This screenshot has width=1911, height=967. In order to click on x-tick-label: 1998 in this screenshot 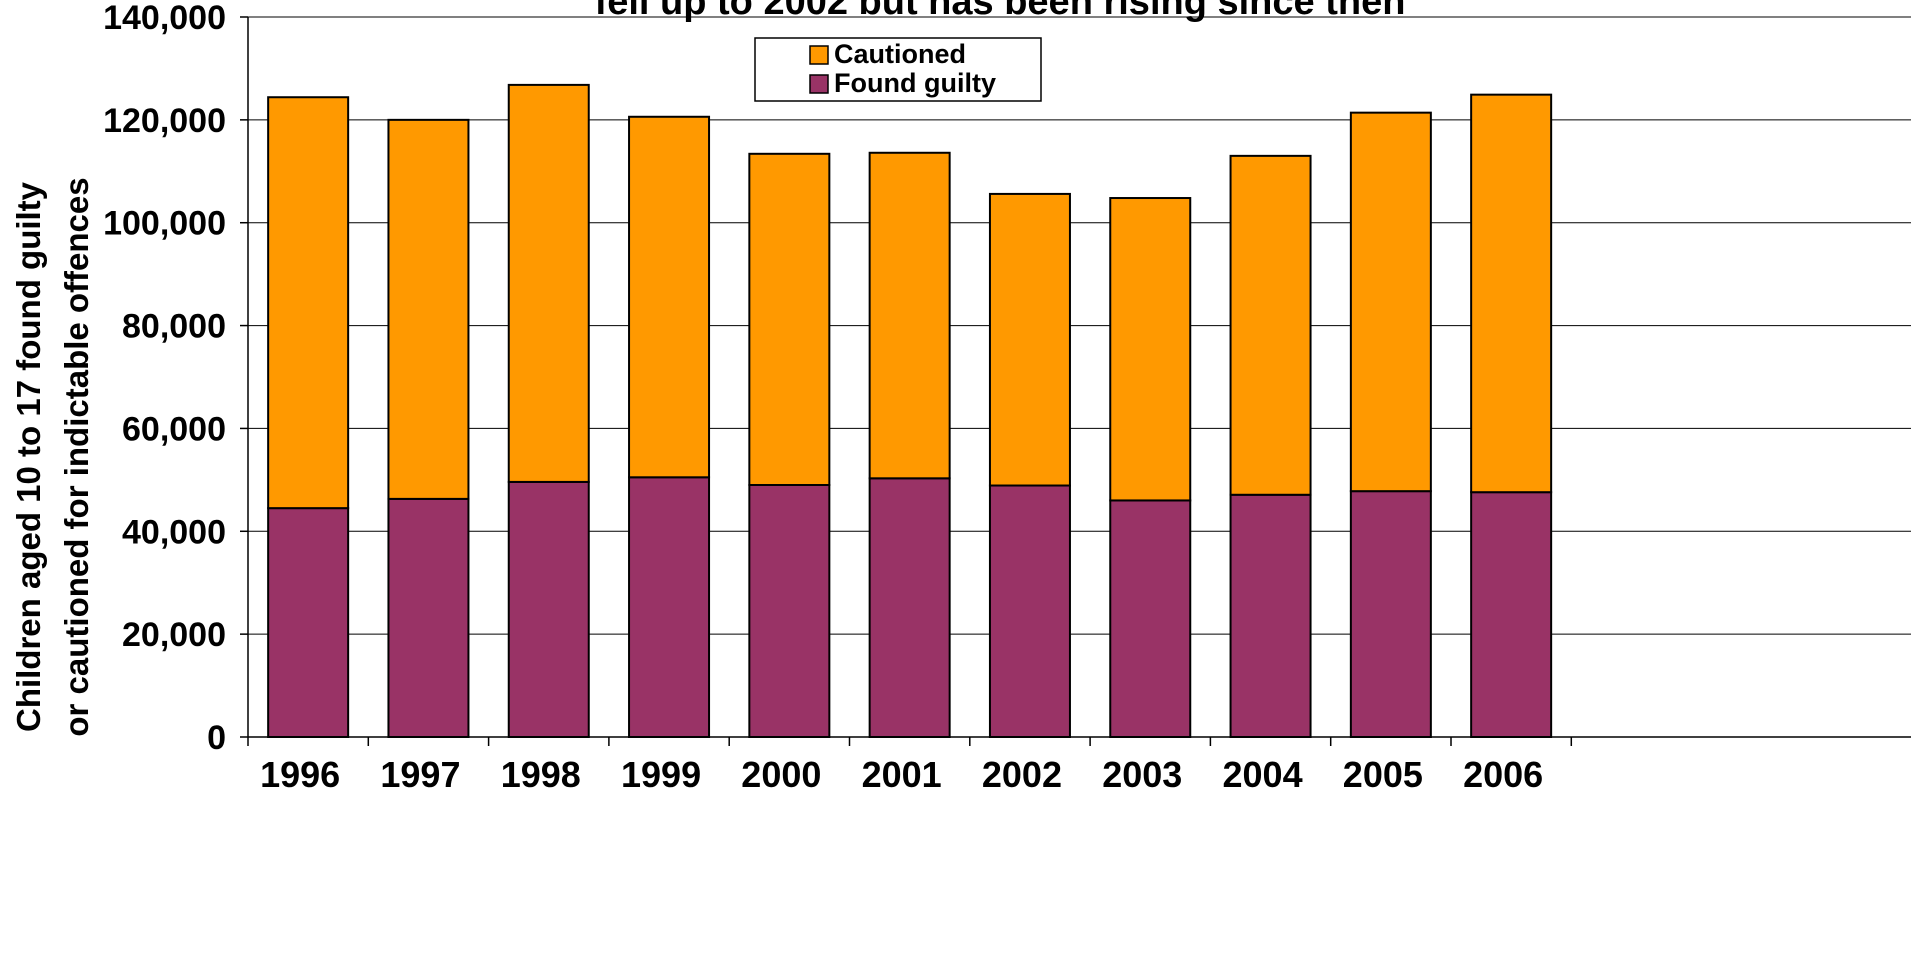, I will do `click(541, 774)`.